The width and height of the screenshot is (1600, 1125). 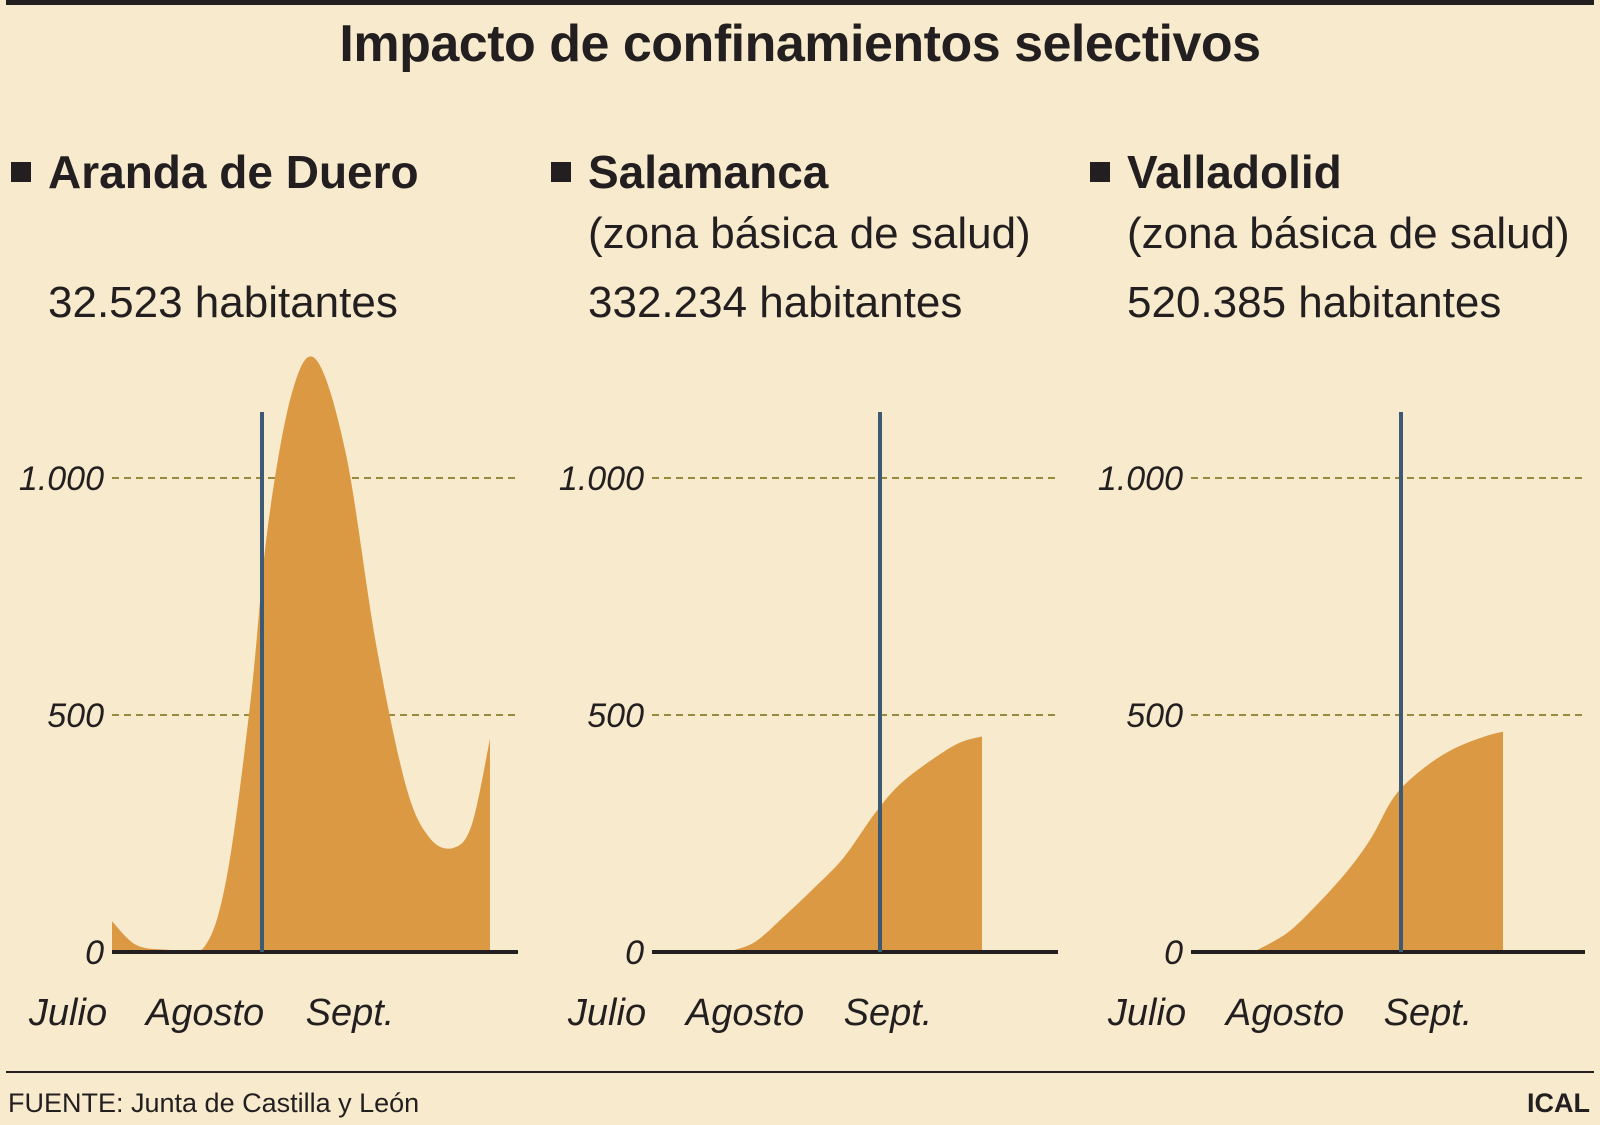 What do you see at coordinates (1314, 302) in the screenshot?
I see `population-label: 520.385 habitantes` at bounding box center [1314, 302].